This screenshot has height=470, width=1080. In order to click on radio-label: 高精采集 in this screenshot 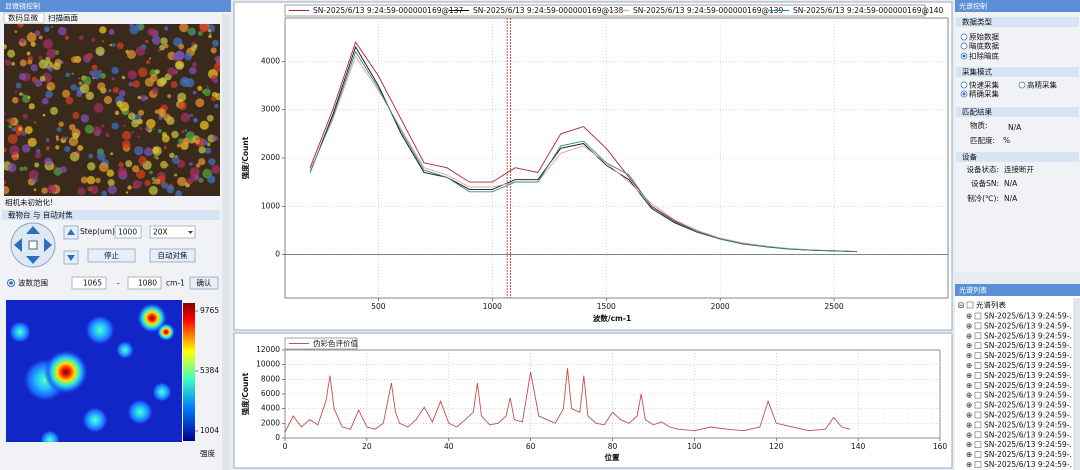, I will do `click(1042, 85)`.